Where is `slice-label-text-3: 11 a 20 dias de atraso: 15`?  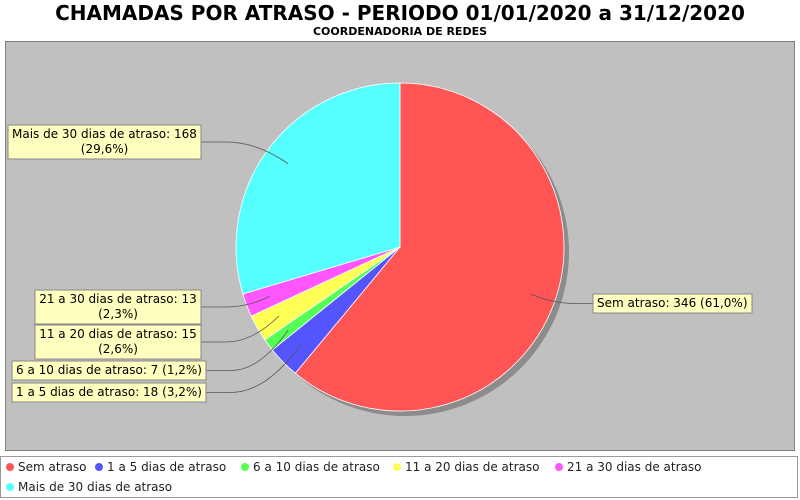
slice-label-text-3: 11 a 20 dias de atraso: 15 is located at coordinates (118, 334).